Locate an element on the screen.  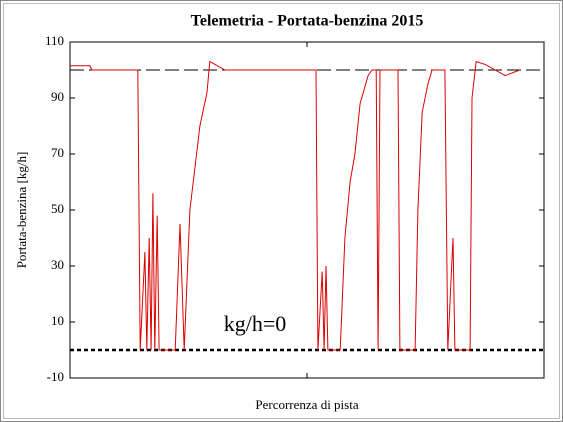
y-tick-label: 90 is located at coordinates (57, 96).